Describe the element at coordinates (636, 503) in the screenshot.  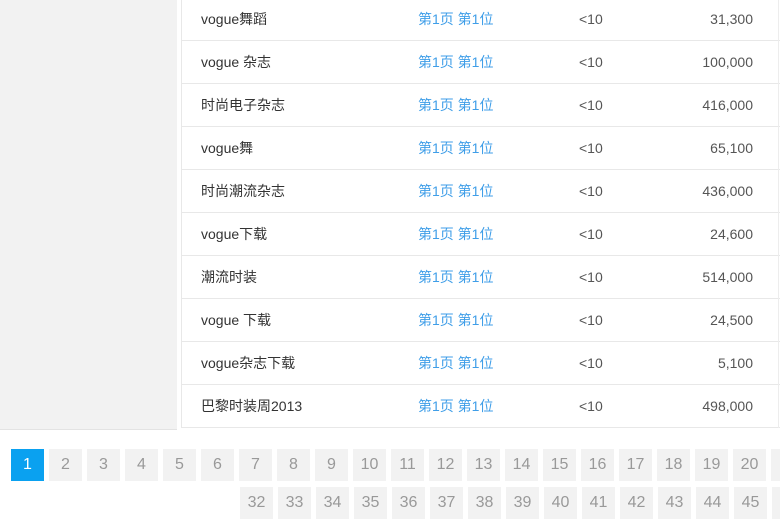
I see `page-button: 42` at that location.